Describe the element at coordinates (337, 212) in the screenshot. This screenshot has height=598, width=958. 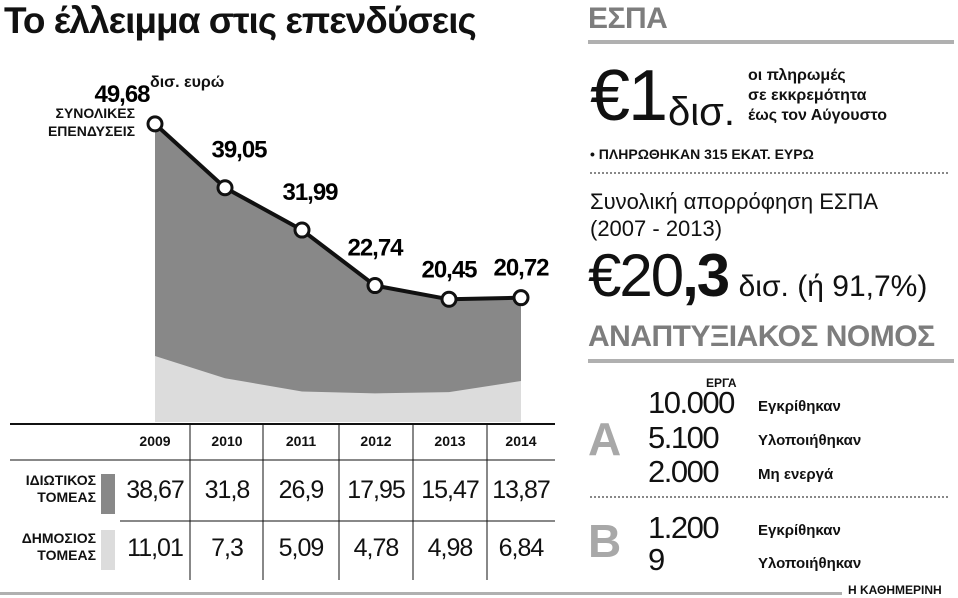
I see `total-investment-line` at that location.